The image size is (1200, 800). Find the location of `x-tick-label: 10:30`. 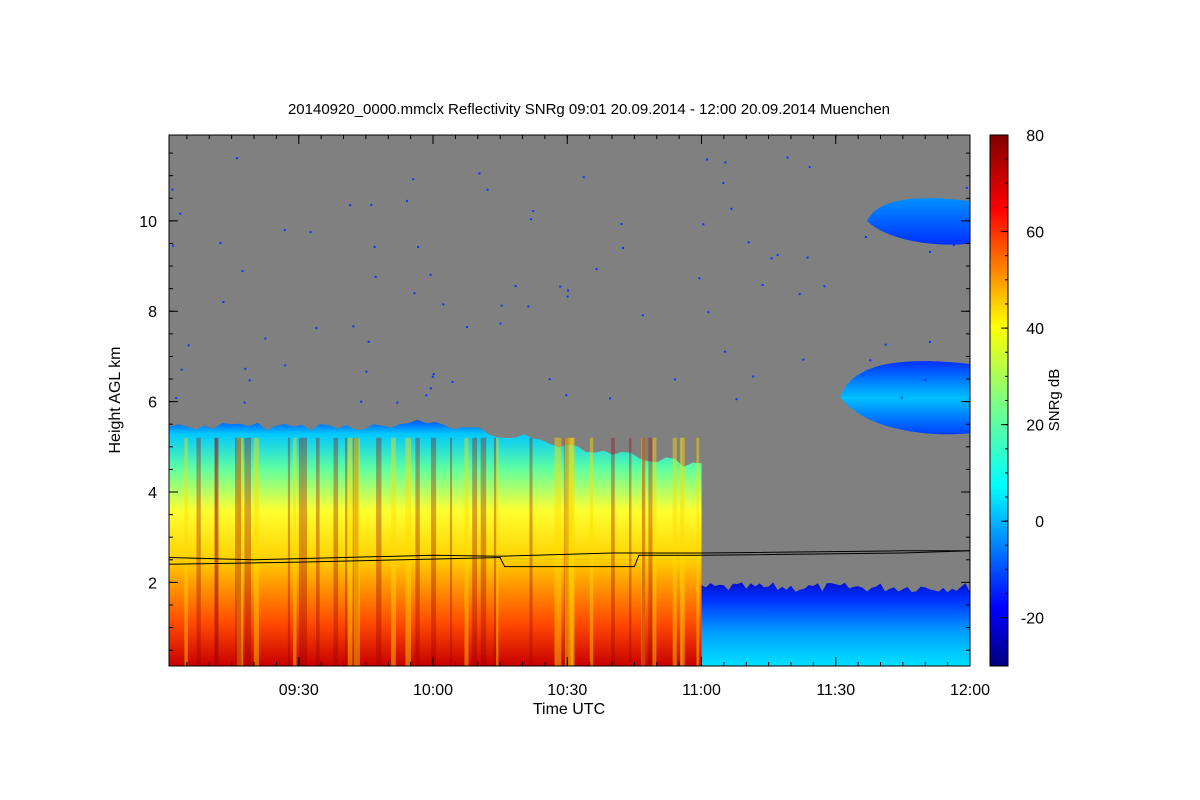

x-tick-label: 10:30 is located at coordinates (567, 690).